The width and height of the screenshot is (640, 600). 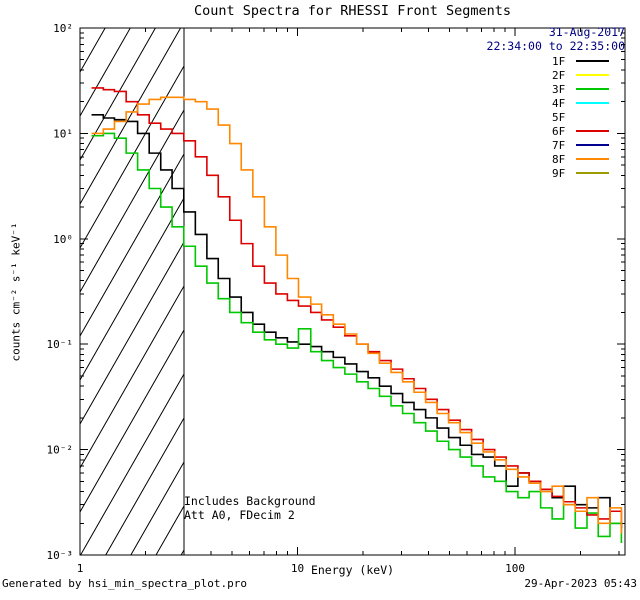 I want to click on time-range-line: 22:34:00 to 22:35:00, so click(x=555, y=45).